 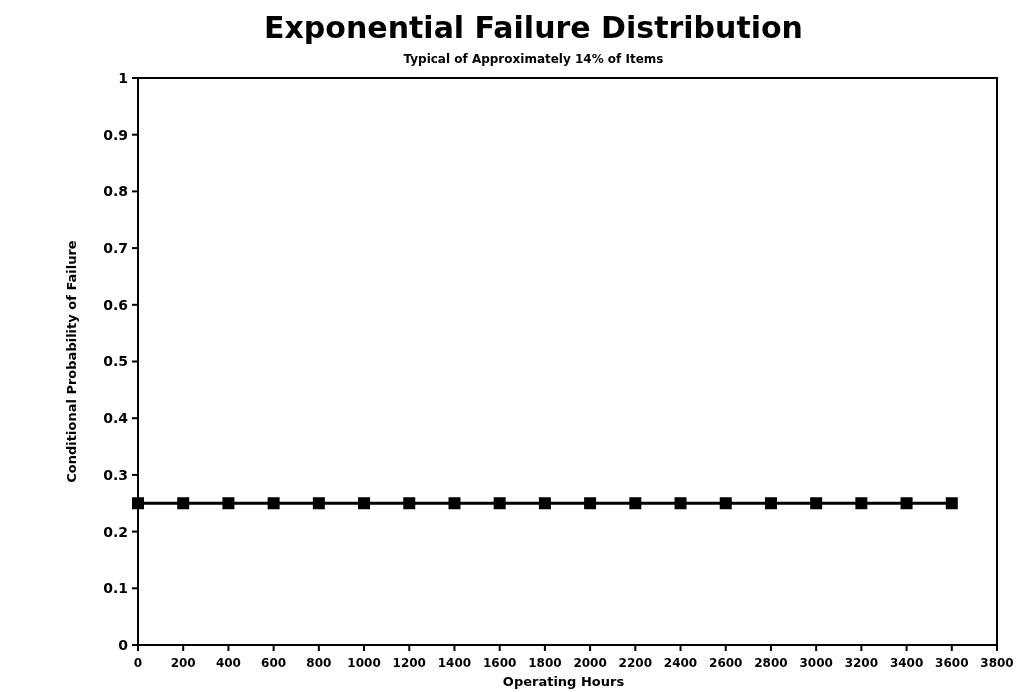 I want to click on x-tick-label: 2800, so click(x=771, y=663).